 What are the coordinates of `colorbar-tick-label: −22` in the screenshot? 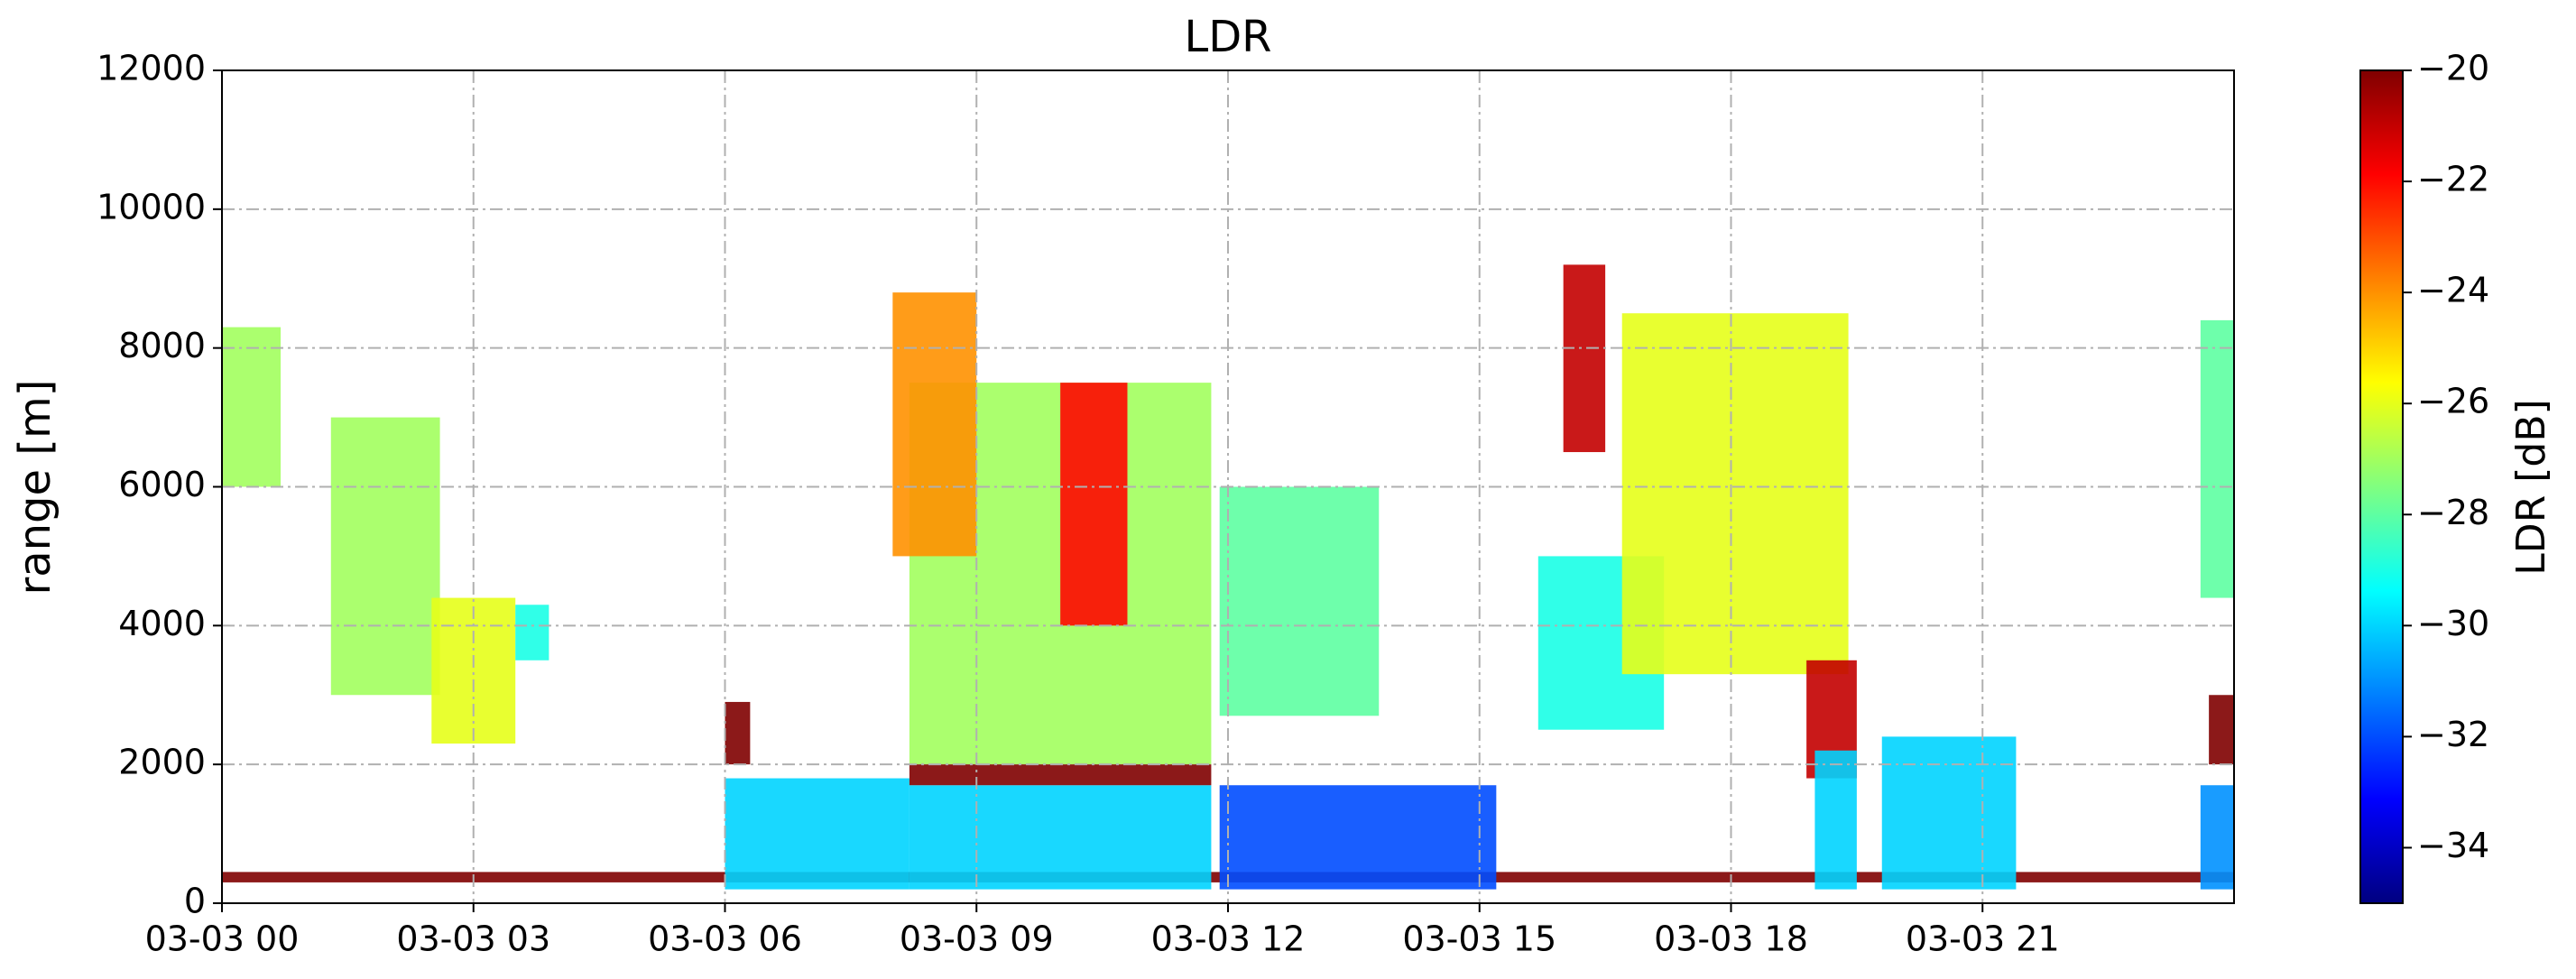 It's located at (2453, 179).